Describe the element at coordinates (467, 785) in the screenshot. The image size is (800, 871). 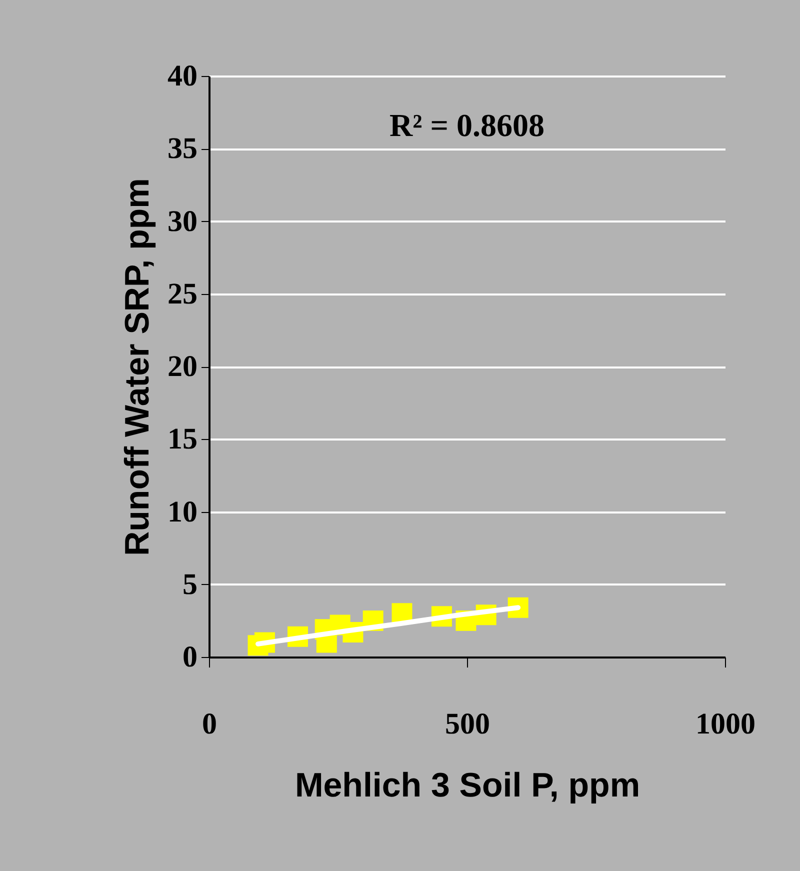
I see `x-axis-title: Mehlich 3 Soil P, ppm` at that location.